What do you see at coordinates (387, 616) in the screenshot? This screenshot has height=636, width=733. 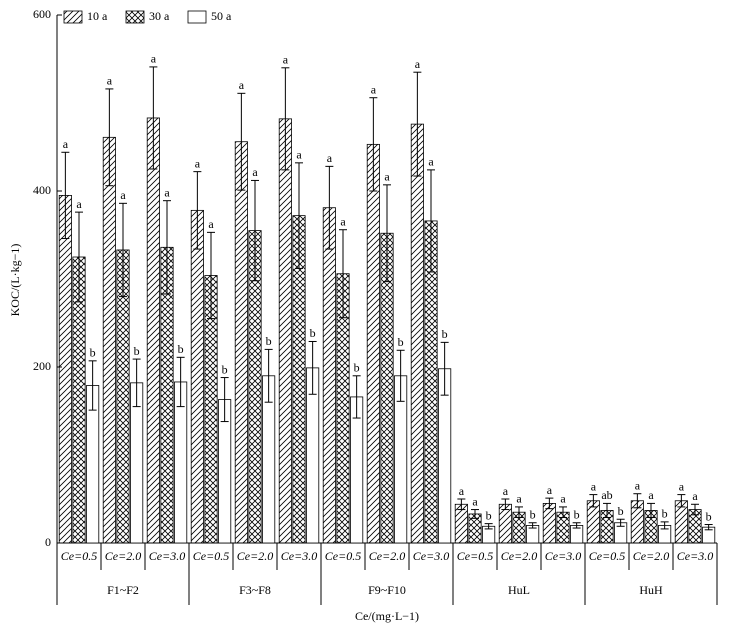 I see `x-axis-label: Ce/(mg·L−1)` at bounding box center [387, 616].